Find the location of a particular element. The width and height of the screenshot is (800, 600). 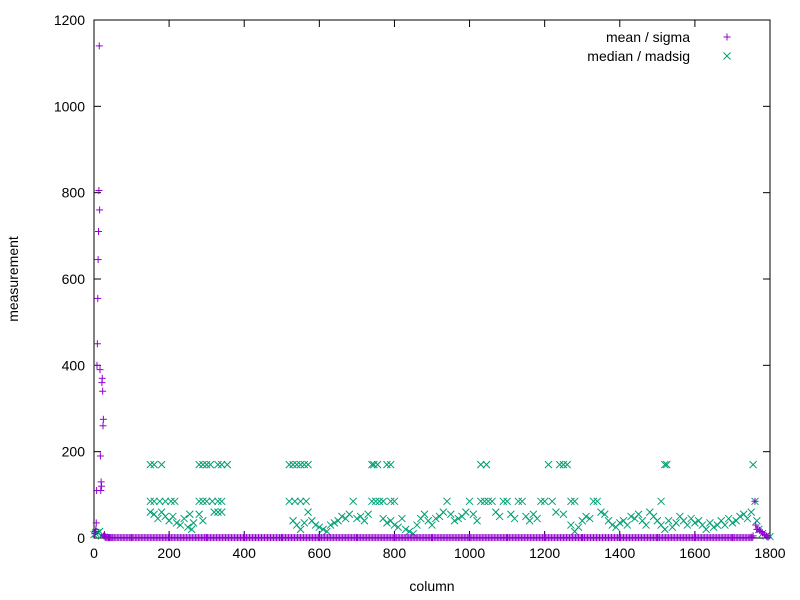

x-tick-label: 600 is located at coordinates (320, 553).